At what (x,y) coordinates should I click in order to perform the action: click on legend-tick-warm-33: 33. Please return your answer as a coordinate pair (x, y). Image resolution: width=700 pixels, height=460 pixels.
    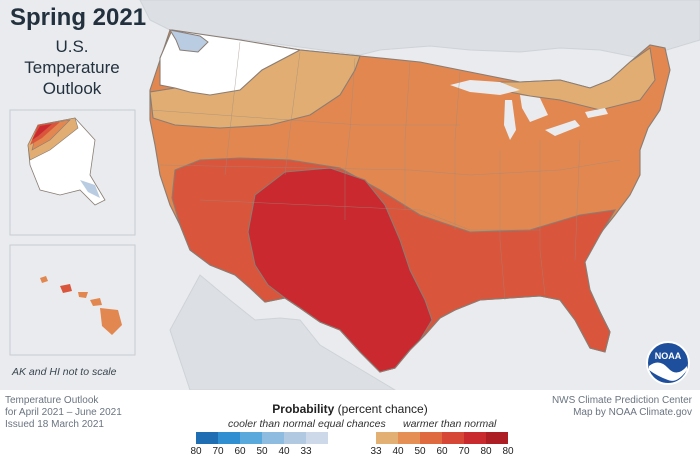
    Looking at the image, I should click on (376, 451).